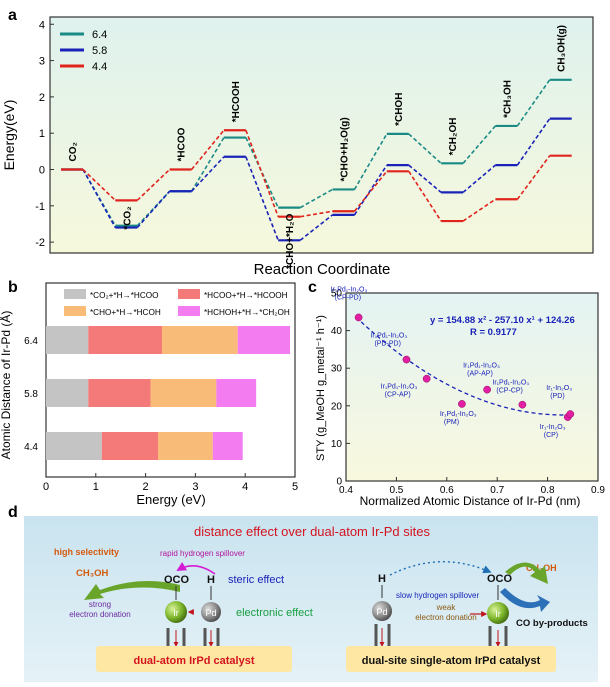 Image resolution: width=610 pixels, height=687 pixels. What do you see at coordinates (42, 62) in the screenshot?
I see `panel-a-ytick-label: 3` at bounding box center [42, 62].